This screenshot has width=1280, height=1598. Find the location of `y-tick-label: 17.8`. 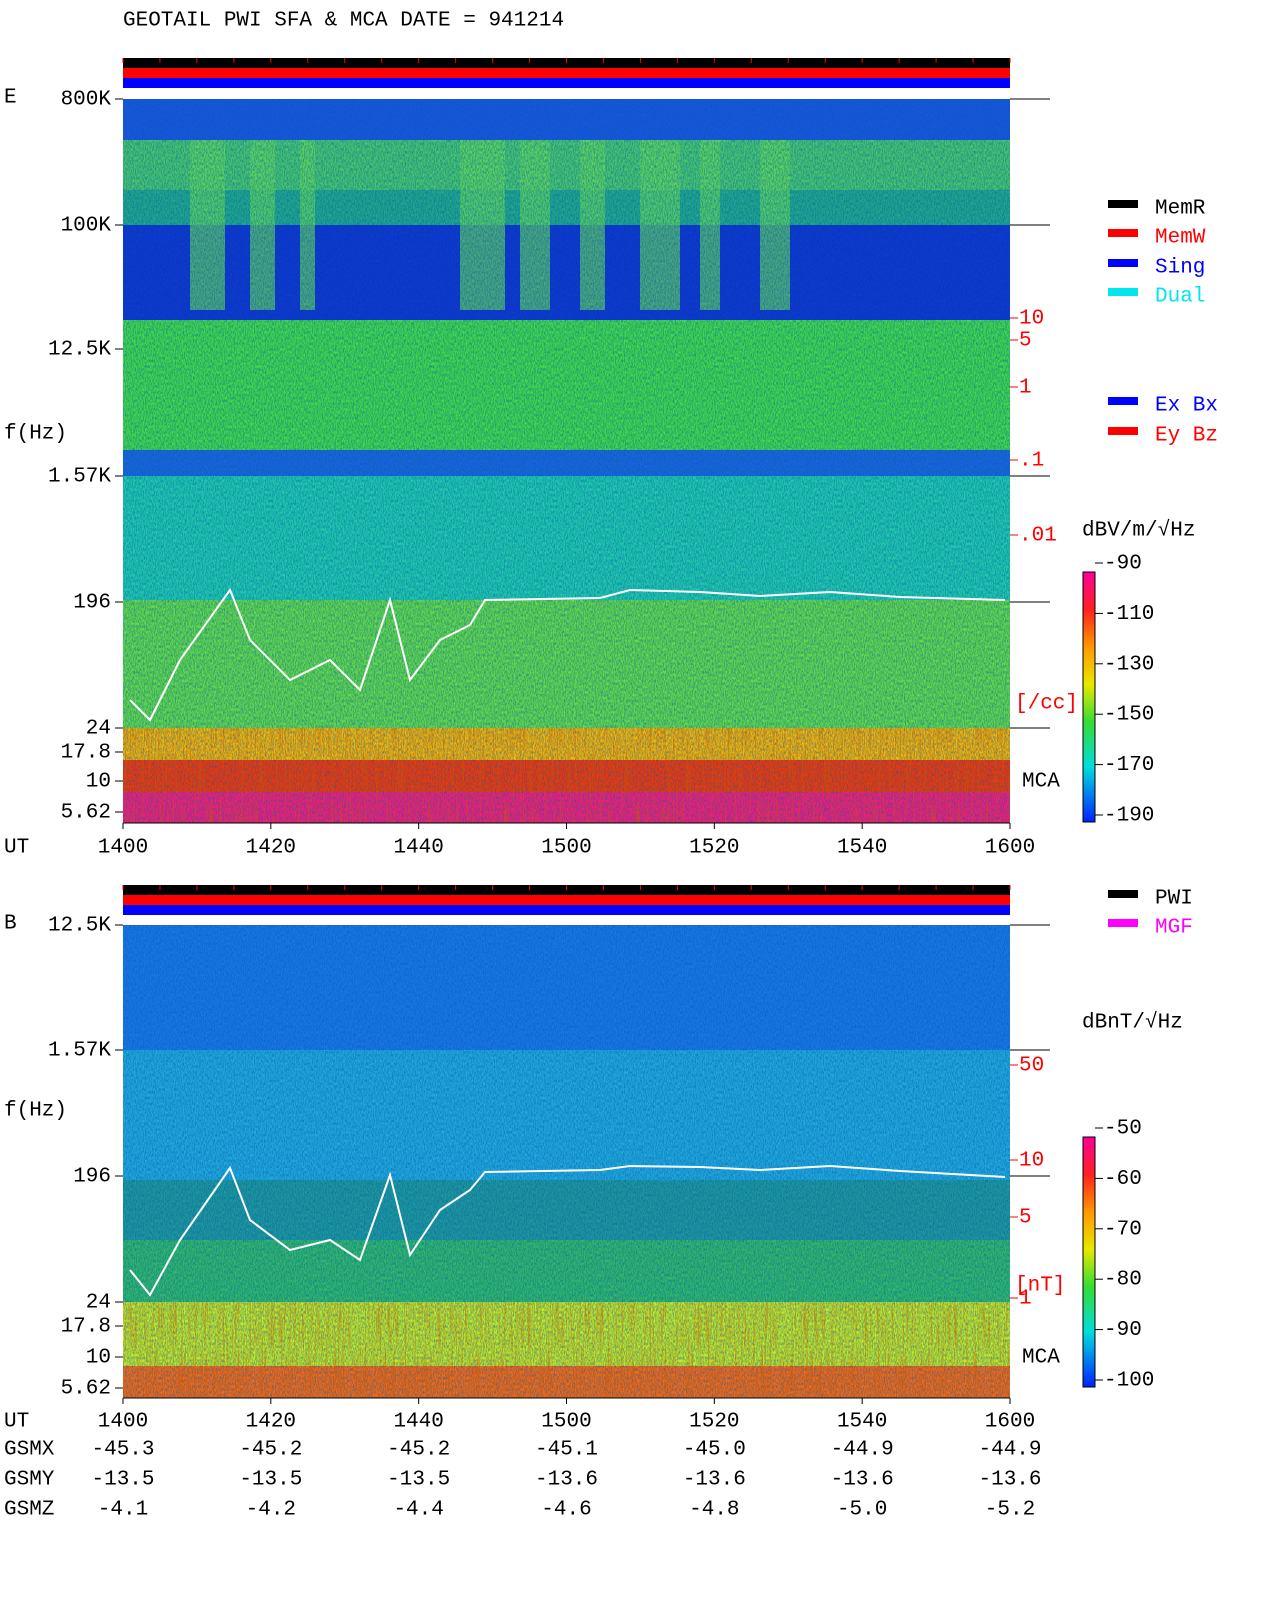

y-tick-label: 17.8 is located at coordinates (86, 1327).